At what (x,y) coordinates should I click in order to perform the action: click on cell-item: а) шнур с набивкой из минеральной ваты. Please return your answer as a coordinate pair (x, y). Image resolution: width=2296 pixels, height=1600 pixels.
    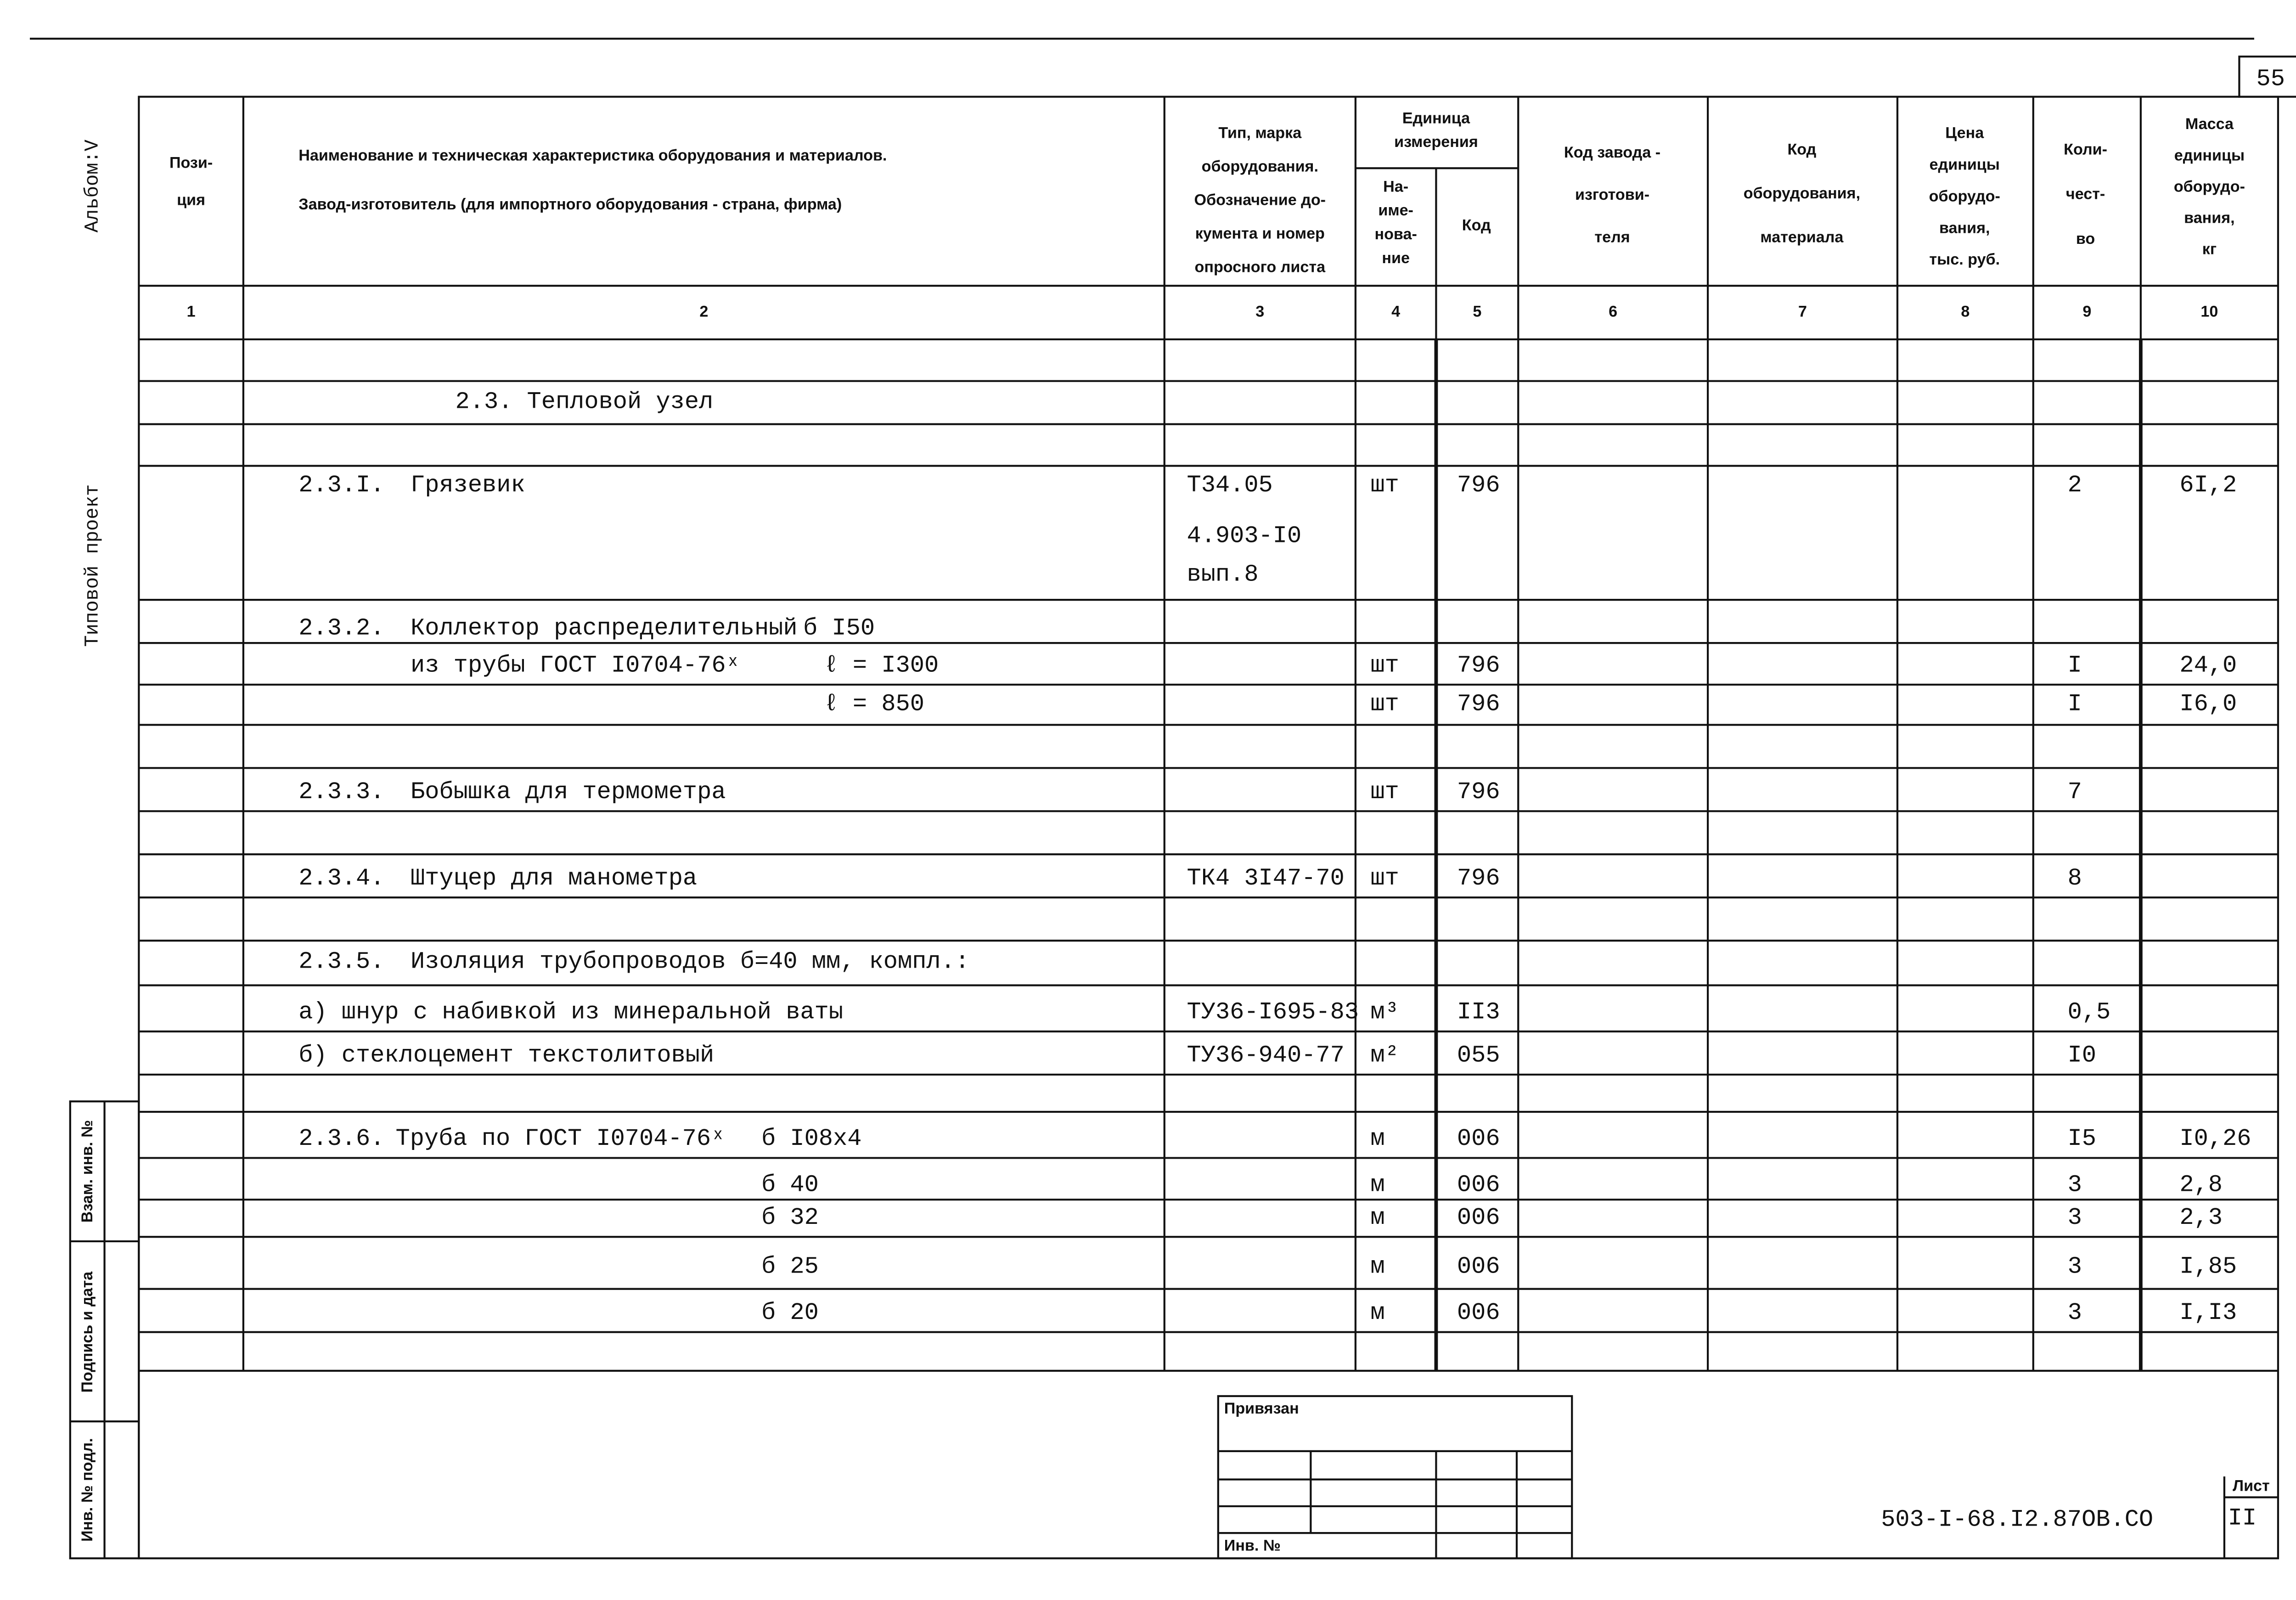
    Looking at the image, I should click on (570, 1012).